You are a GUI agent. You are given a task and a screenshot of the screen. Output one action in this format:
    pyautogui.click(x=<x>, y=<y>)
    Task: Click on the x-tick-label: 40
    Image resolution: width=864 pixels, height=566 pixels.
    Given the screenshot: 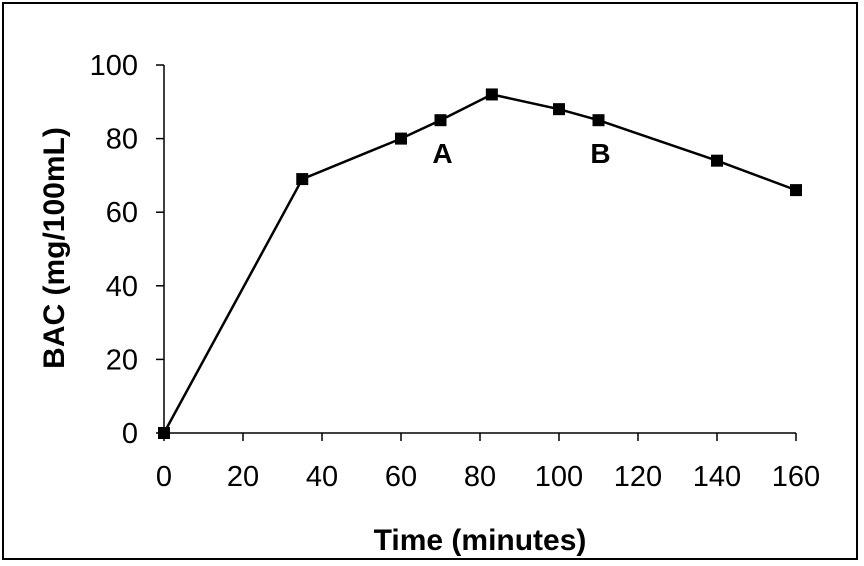 What is the action you would take?
    pyautogui.click(x=322, y=477)
    